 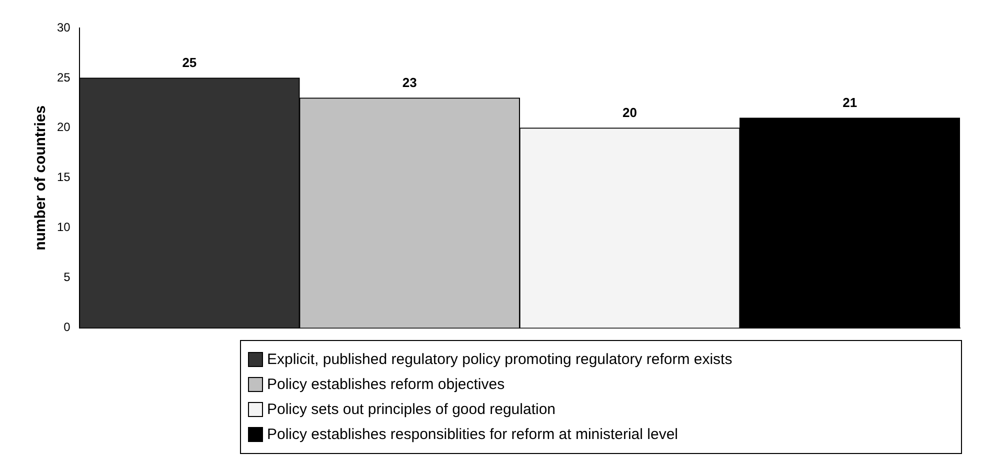 I want to click on y-tick-label: 10, so click(x=63, y=227).